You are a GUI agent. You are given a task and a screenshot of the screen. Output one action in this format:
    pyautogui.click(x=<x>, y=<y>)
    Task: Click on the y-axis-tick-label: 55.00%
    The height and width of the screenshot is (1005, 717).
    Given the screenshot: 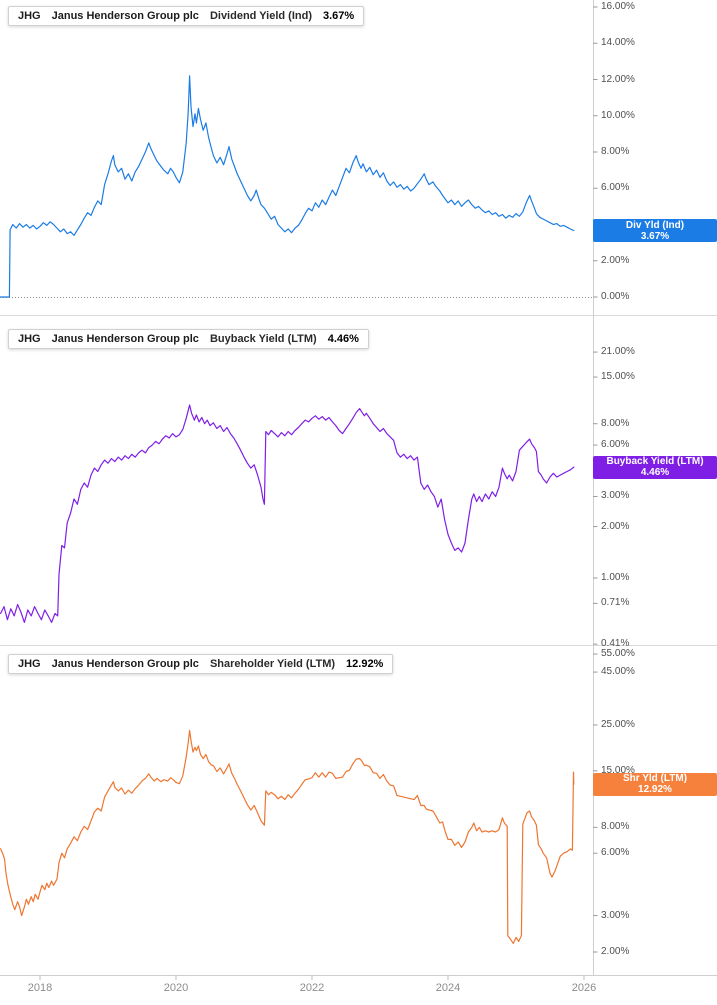 What is the action you would take?
    pyautogui.click(x=618, y=654)
    